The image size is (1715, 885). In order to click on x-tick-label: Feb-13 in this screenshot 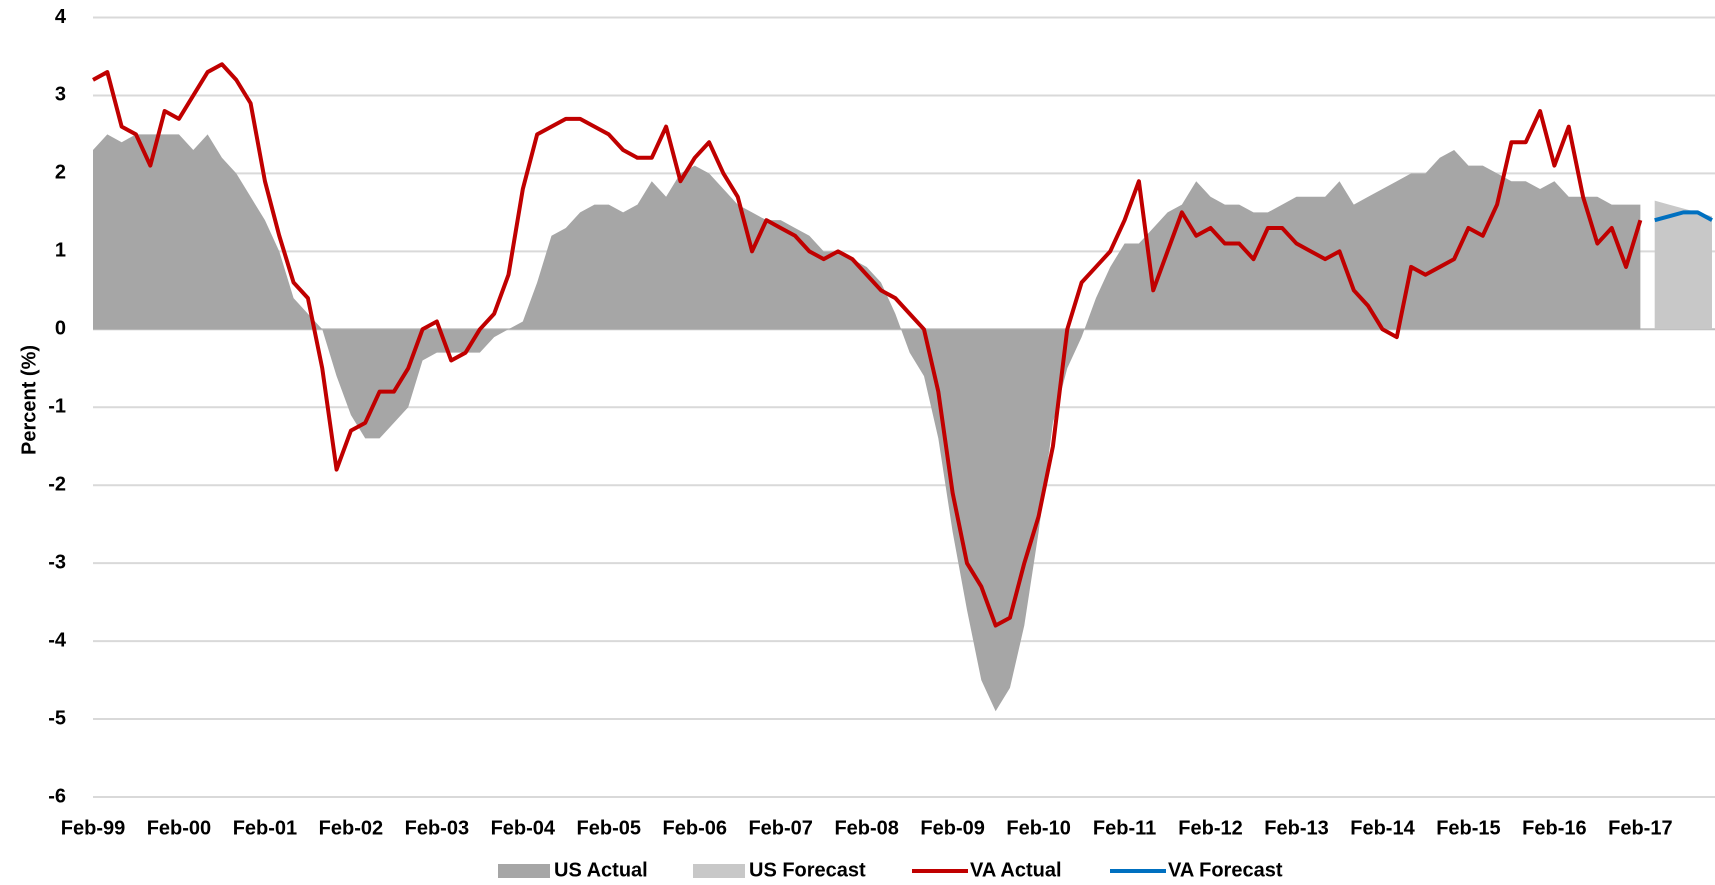, I will do `click(1296, 828)`.